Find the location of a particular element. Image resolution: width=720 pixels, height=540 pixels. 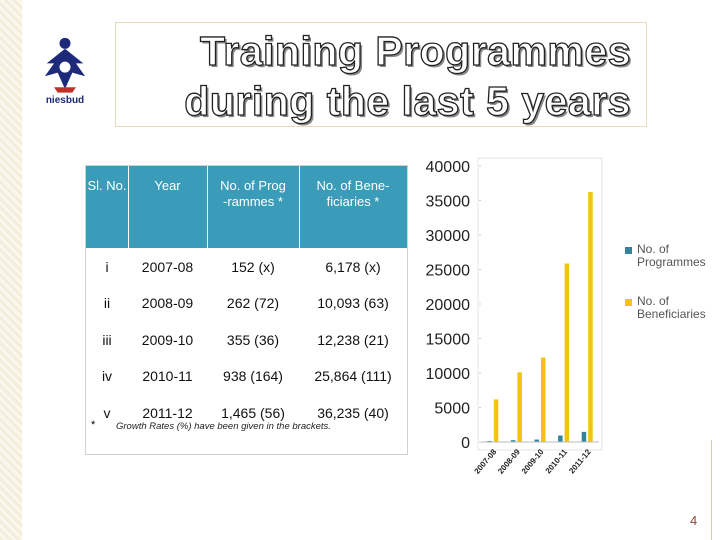

y-tick-label: 0 is located at coordinates (465, 443).